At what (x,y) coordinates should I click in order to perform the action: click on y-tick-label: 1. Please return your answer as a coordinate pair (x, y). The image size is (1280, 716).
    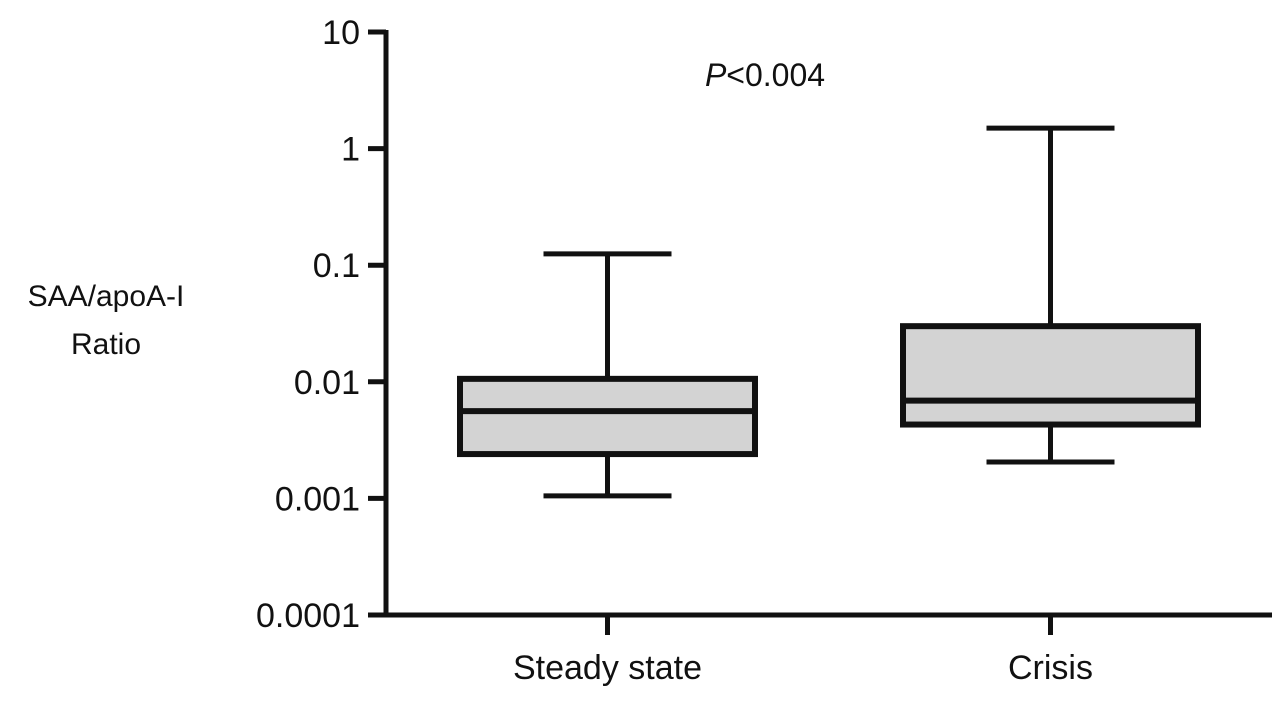
    Looking at the image, I should click on (350, 150).